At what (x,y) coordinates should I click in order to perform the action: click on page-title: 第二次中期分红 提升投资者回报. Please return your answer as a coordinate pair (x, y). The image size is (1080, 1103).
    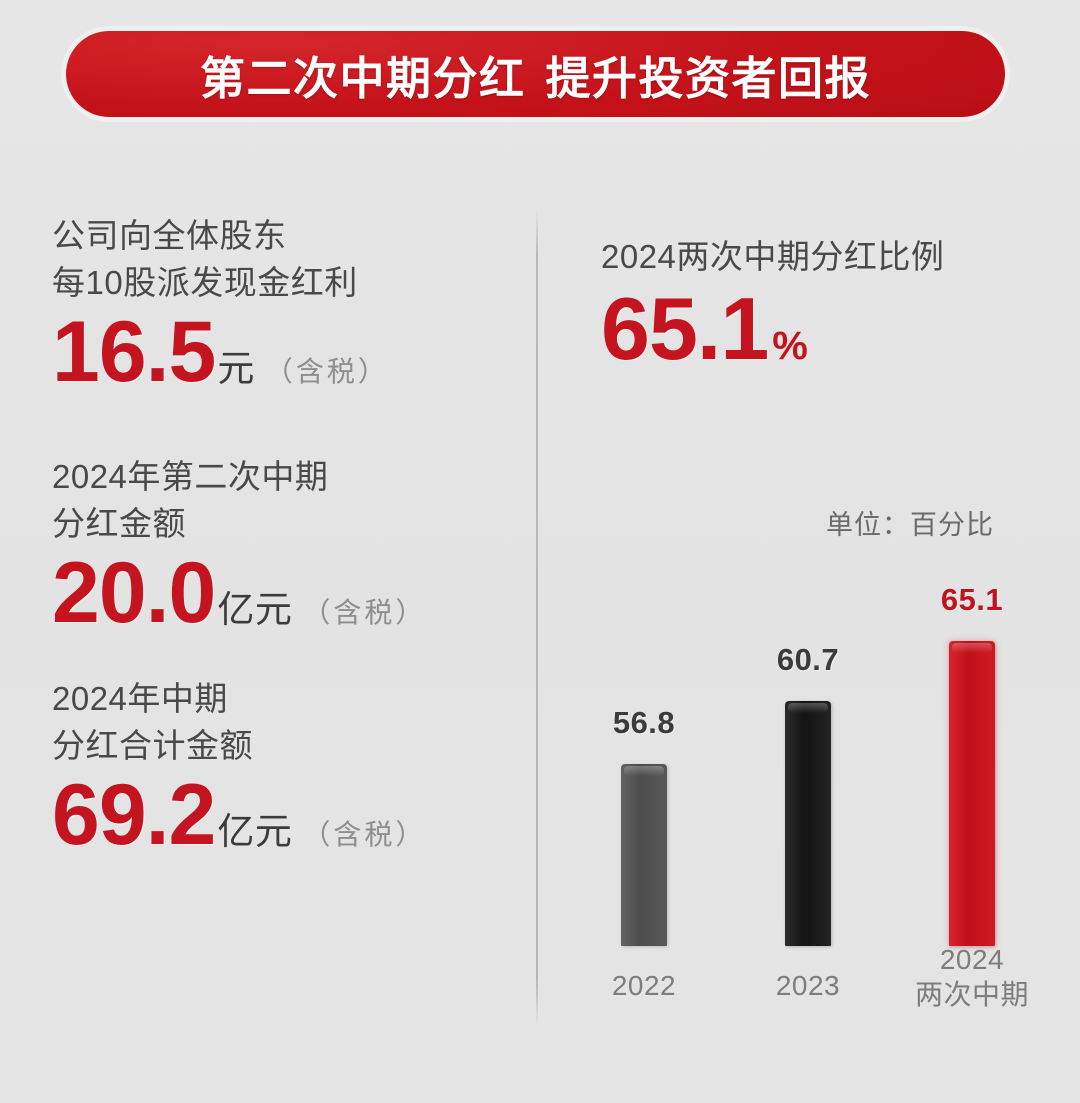
    Looking at the image, I should click on (535, 74).